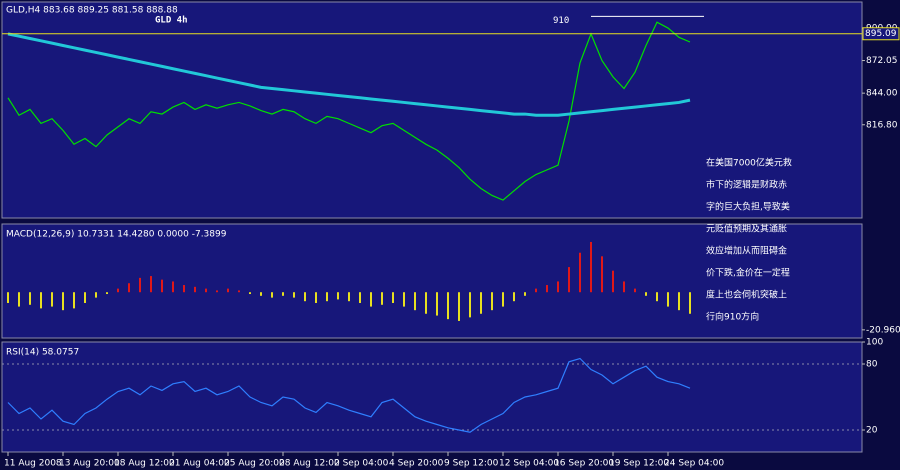  What do you see at coordinates (144, 464) in the screenshot?
I see `x-tick-label: 18 Aug 12:00` at bounding box center [144, 464].